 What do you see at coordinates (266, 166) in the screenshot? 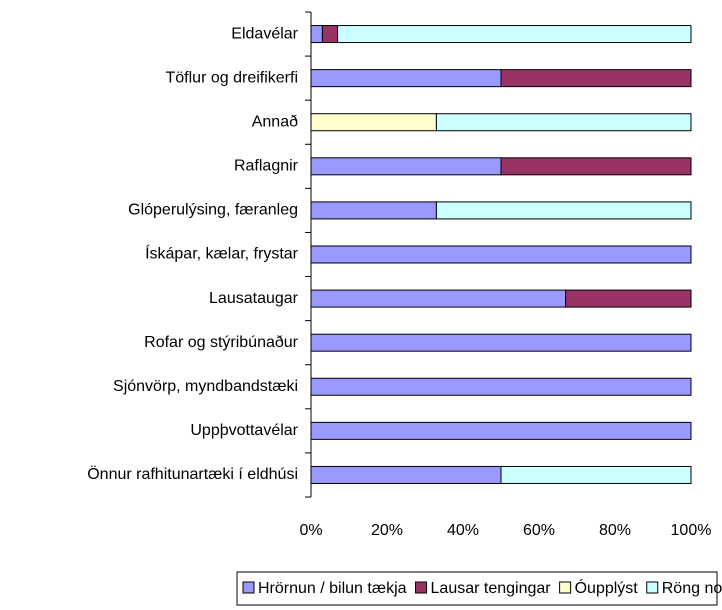
I see `y-tick-label: Raflagnir` at bounding box center [266, 166].